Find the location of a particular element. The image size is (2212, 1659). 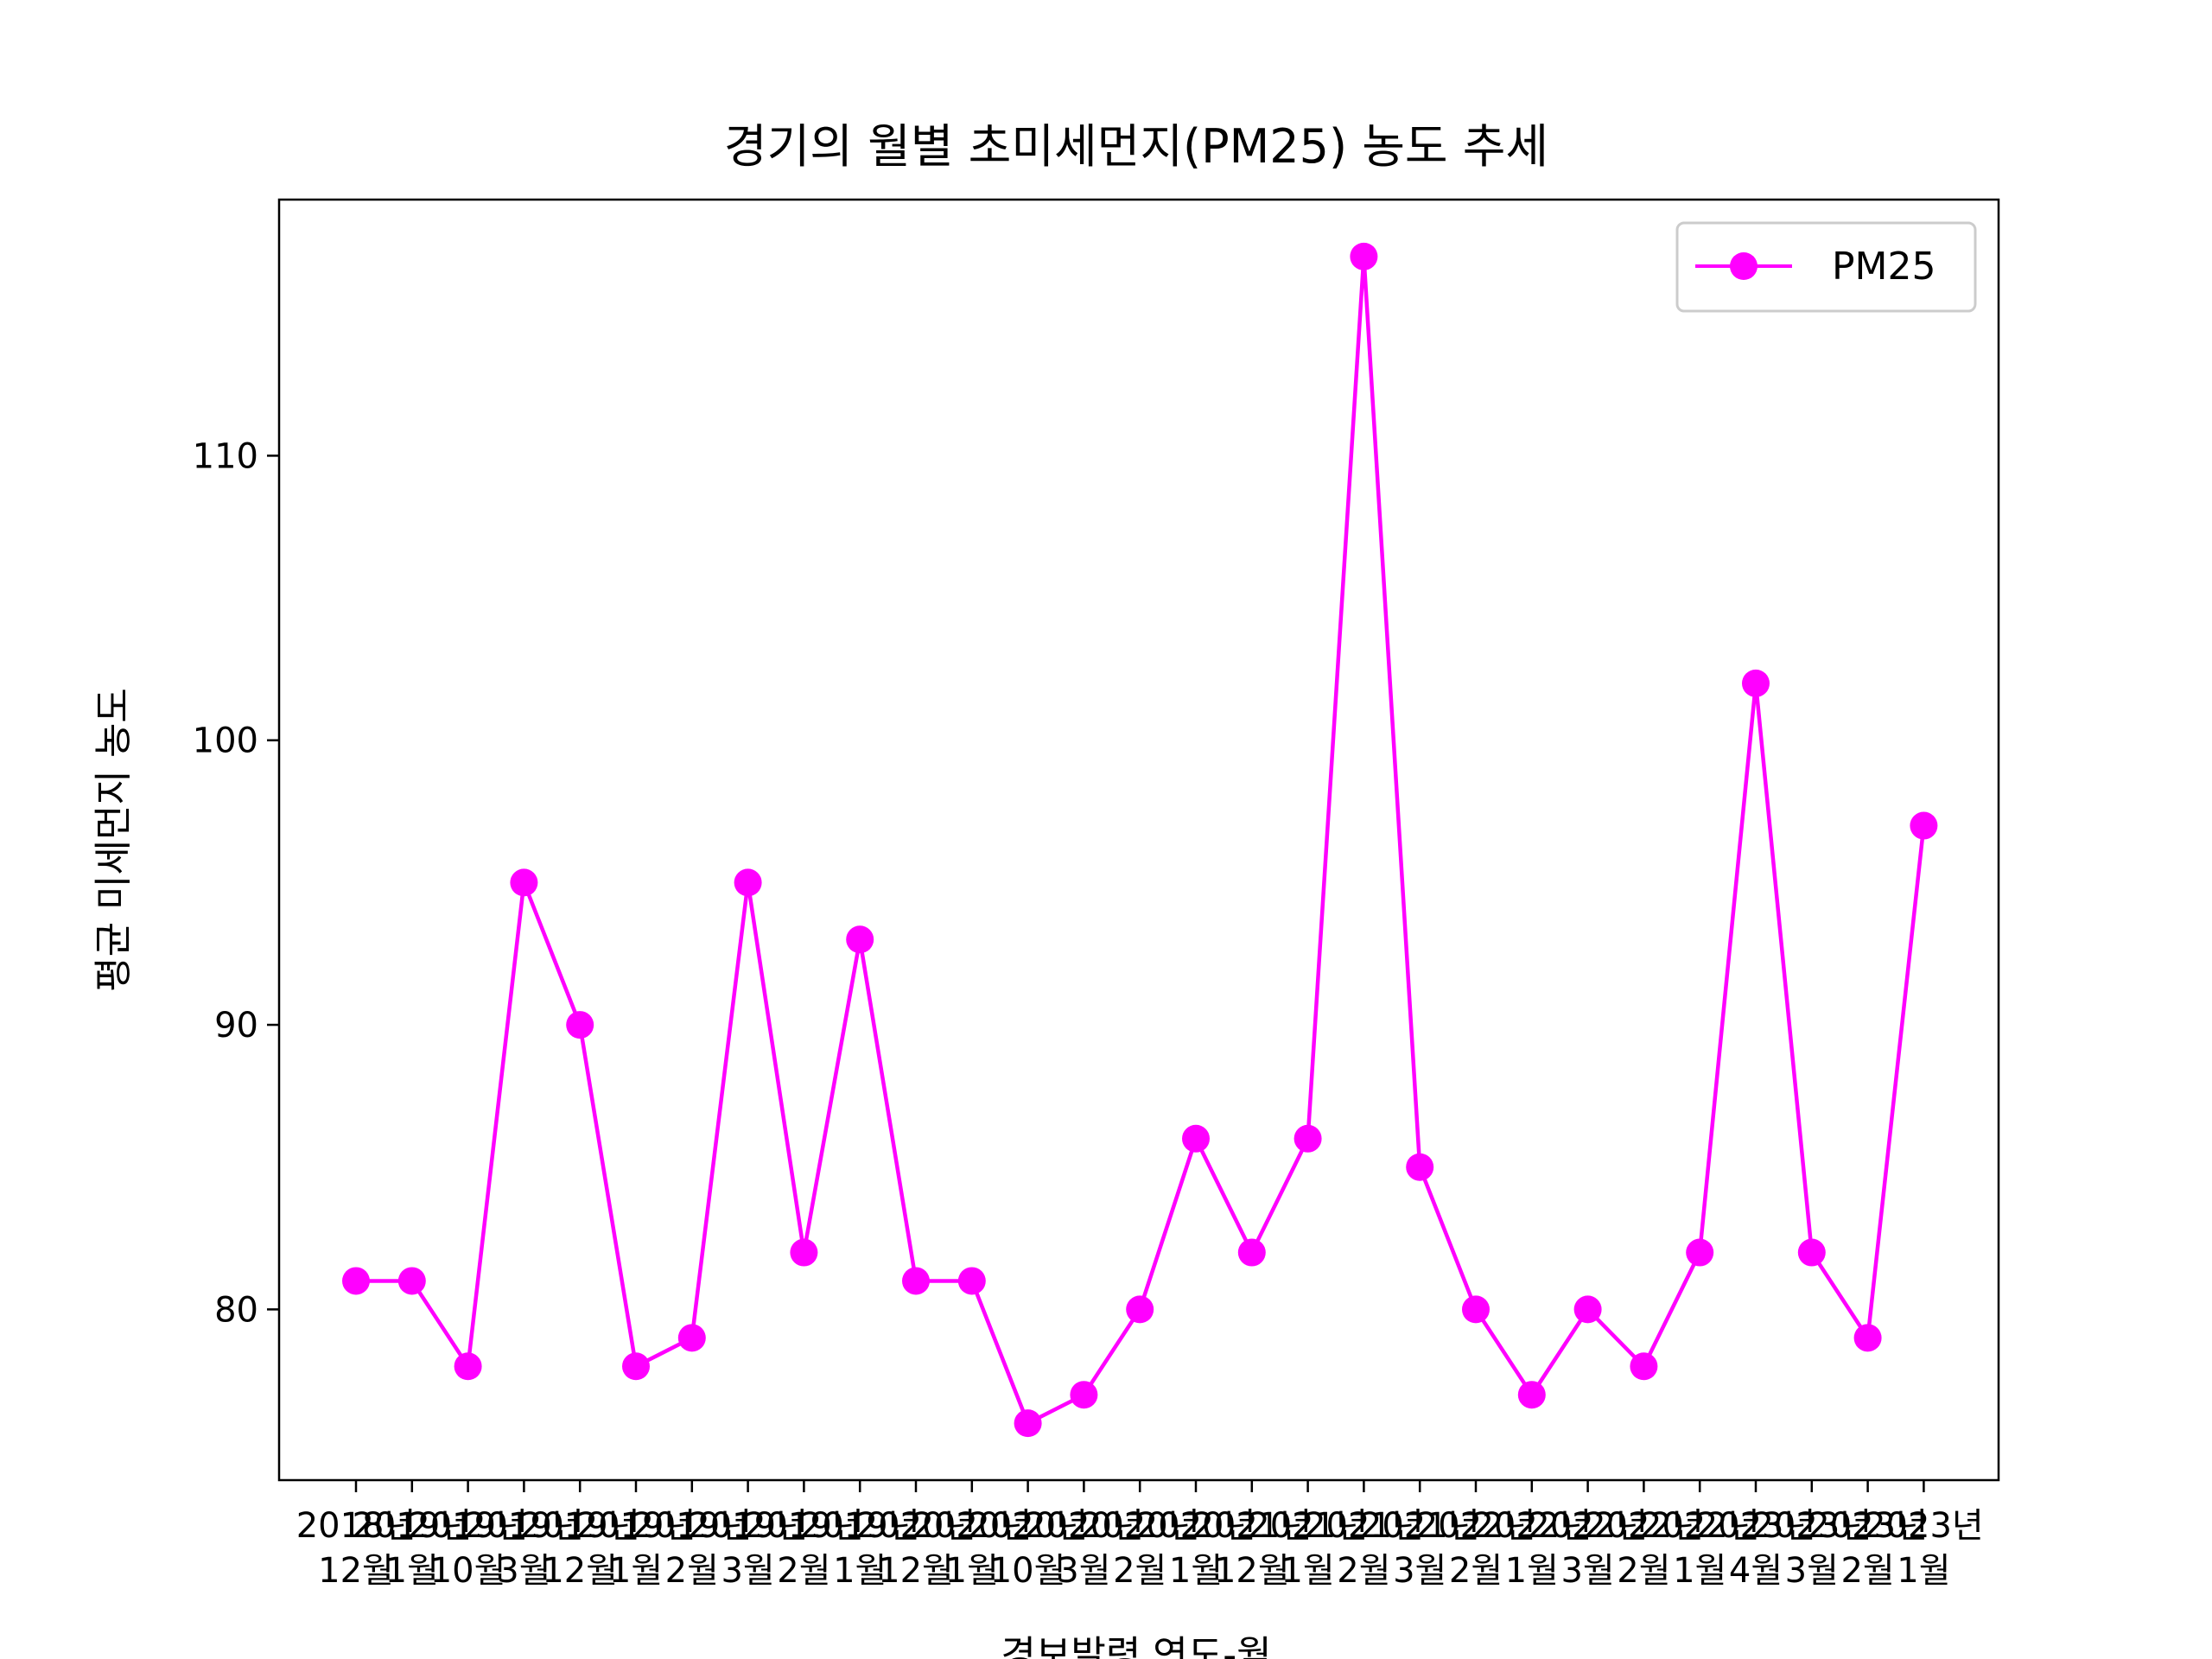

legend-box is located at coordinates (1826, 267).